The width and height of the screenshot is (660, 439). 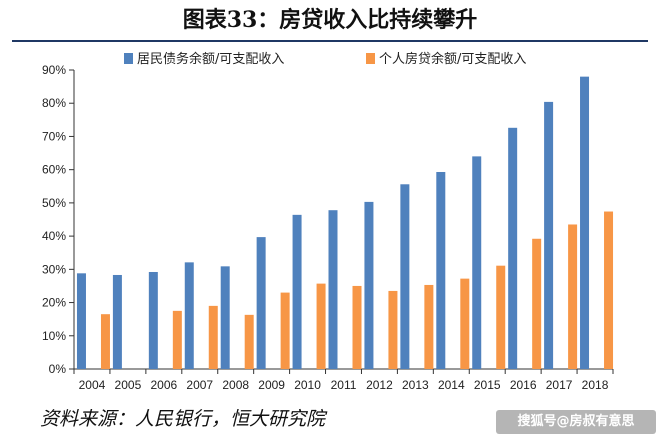 I want to click on bar-mortgage-2006, so click(x=177, y=339).